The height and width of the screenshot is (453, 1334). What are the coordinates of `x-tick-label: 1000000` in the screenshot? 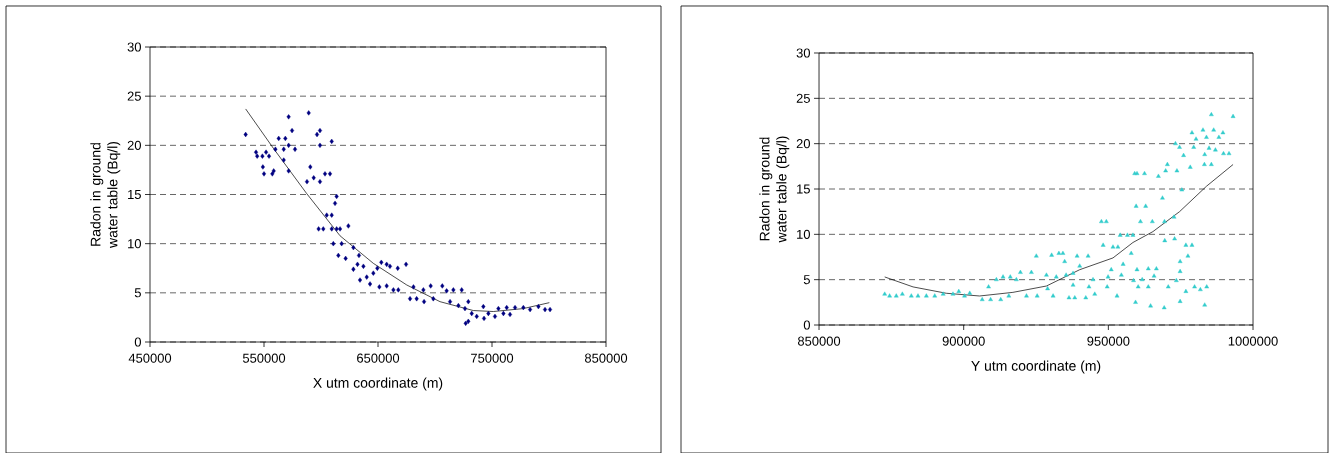 It's located at (1253, 341).